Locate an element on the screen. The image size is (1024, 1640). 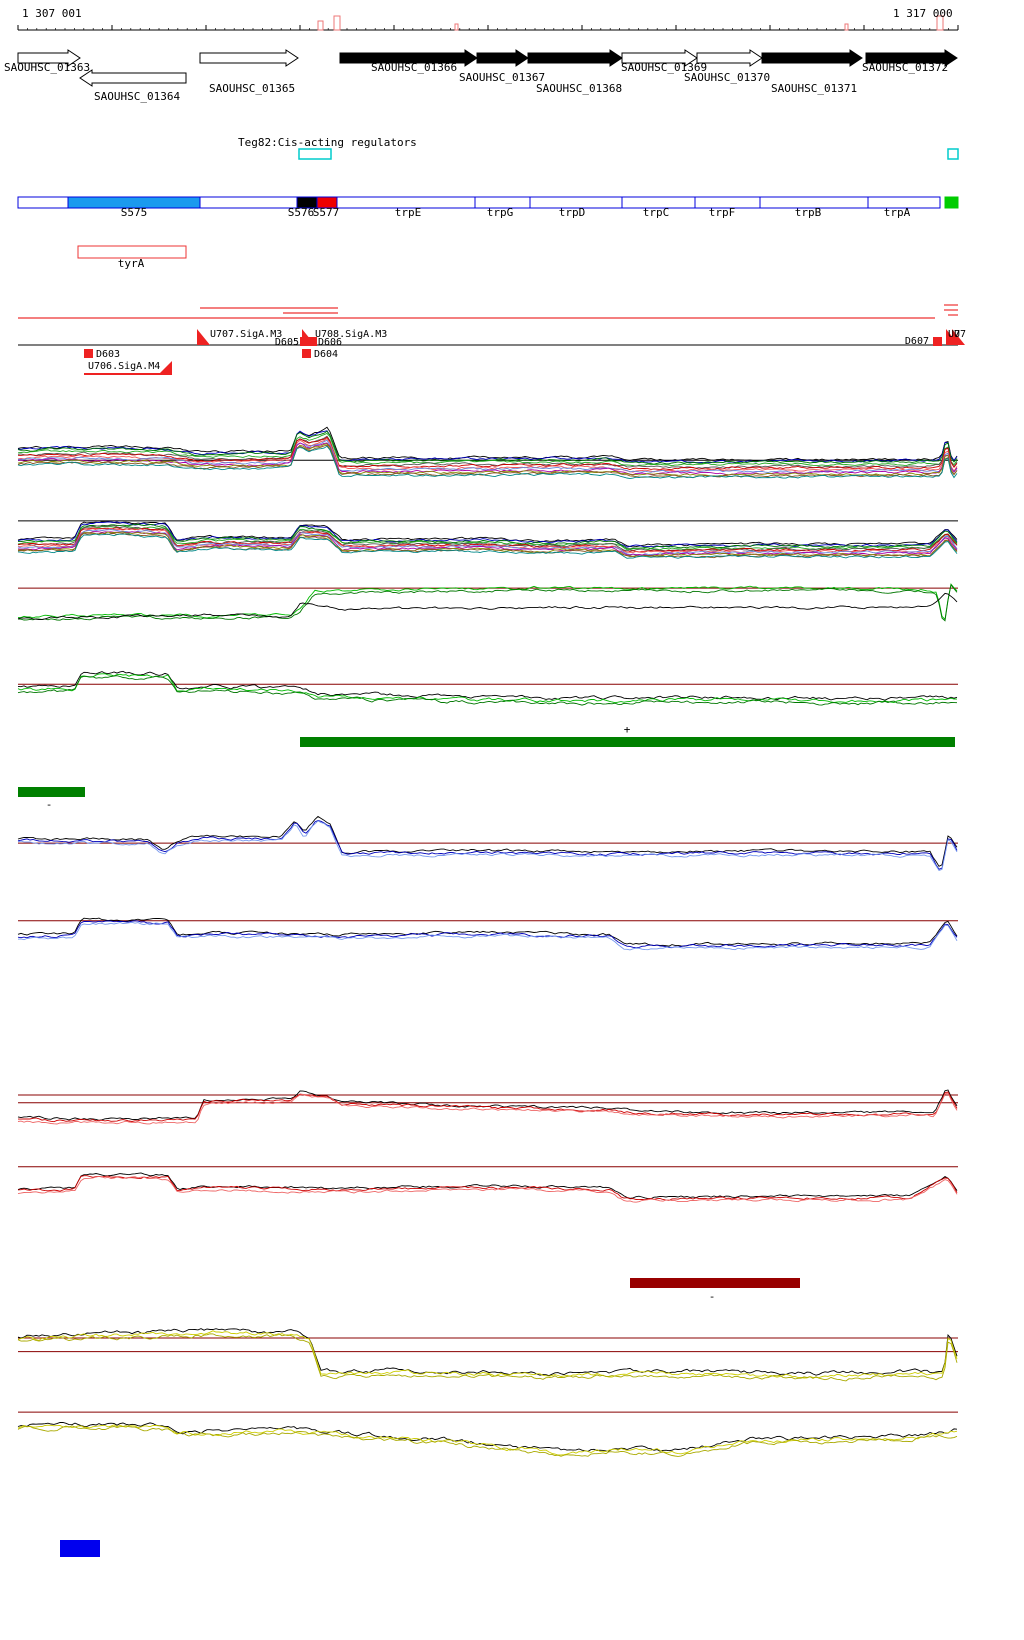
tyra-feature-box is located at coordinates (132, 252).